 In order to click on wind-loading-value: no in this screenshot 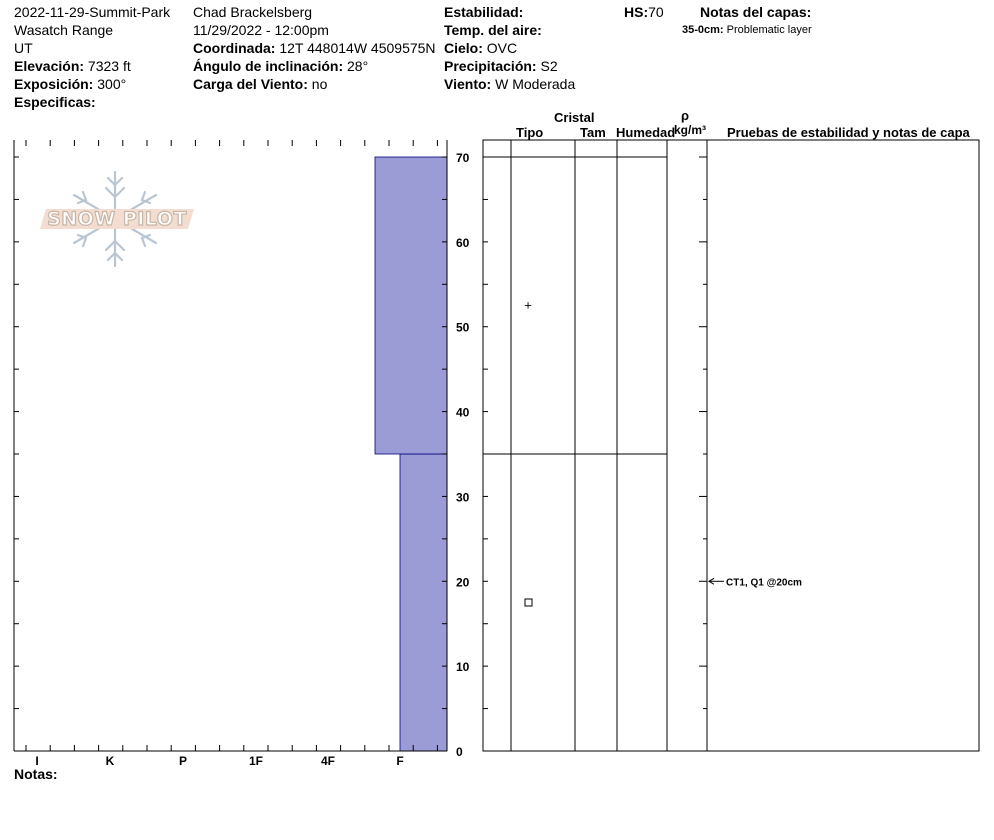, I will do `click(319, 84)`.